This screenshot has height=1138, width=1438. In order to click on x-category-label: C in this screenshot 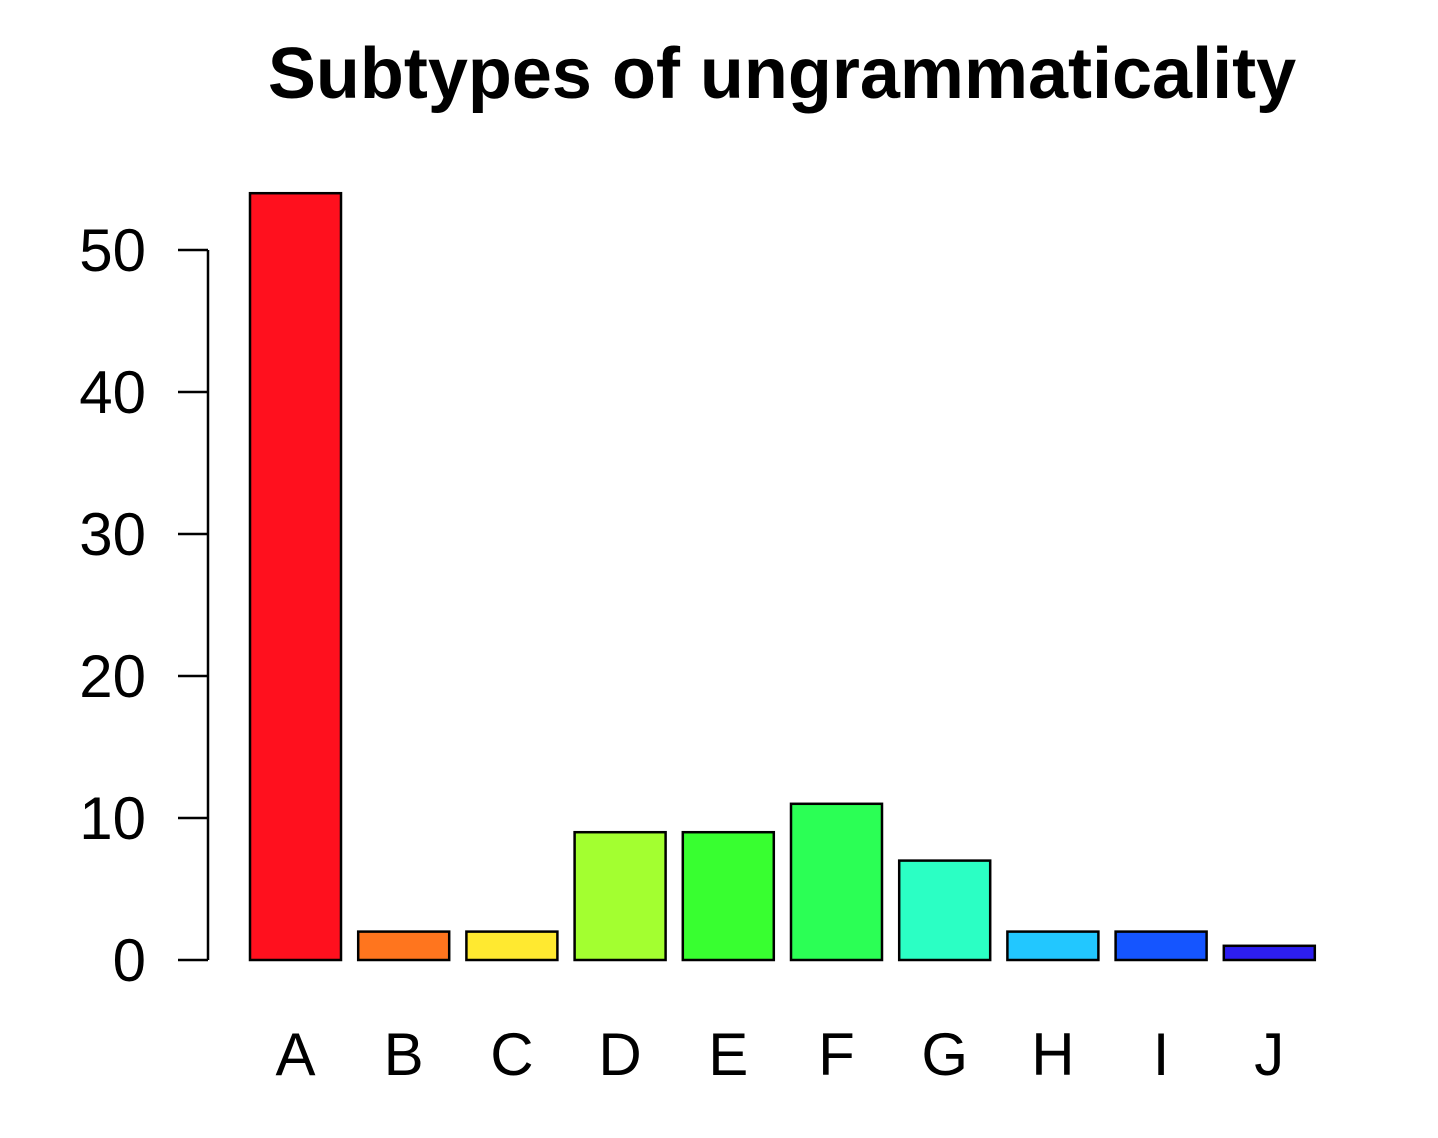, I will do `click(511, 1054)`.